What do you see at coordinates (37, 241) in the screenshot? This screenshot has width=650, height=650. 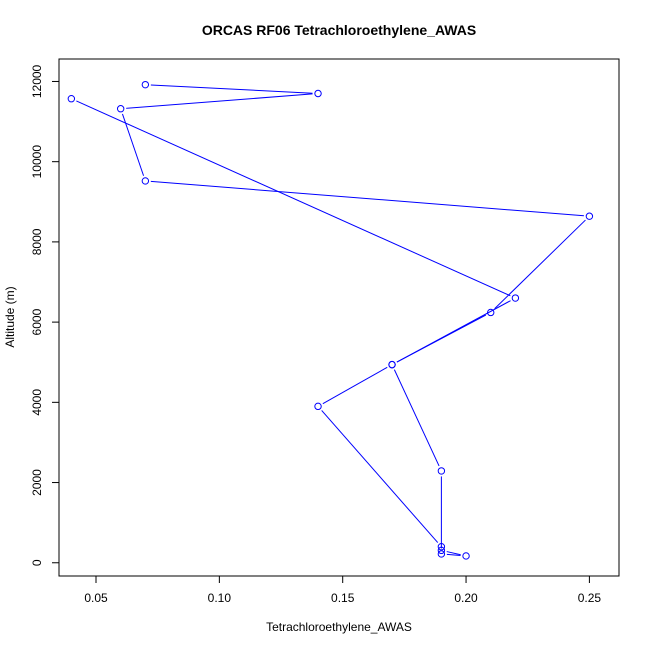 I see `y-tick-label: 8000` at bounding box center [37, 241].